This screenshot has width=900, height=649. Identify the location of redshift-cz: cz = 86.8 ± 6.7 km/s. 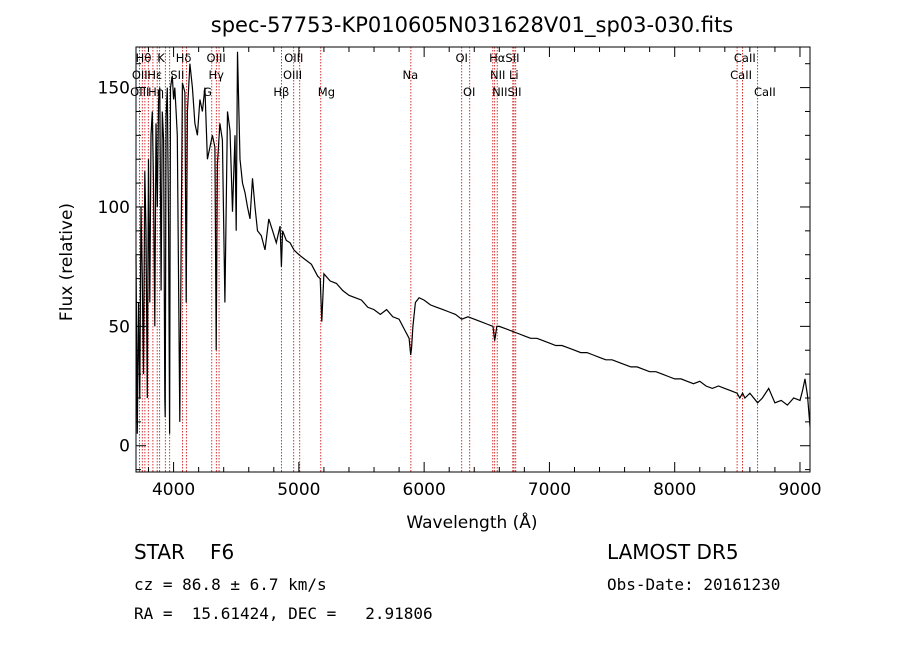
(230, 584).